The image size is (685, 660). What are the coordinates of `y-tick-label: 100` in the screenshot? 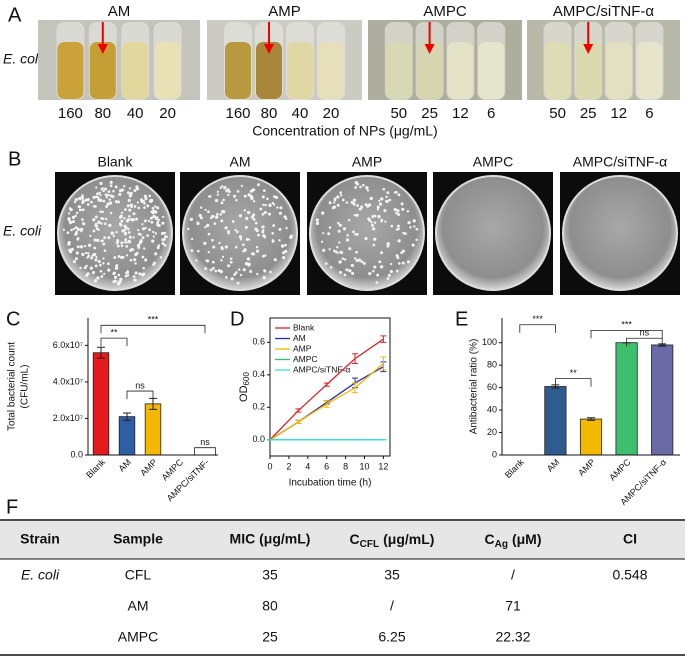 It's located at (489, 342).